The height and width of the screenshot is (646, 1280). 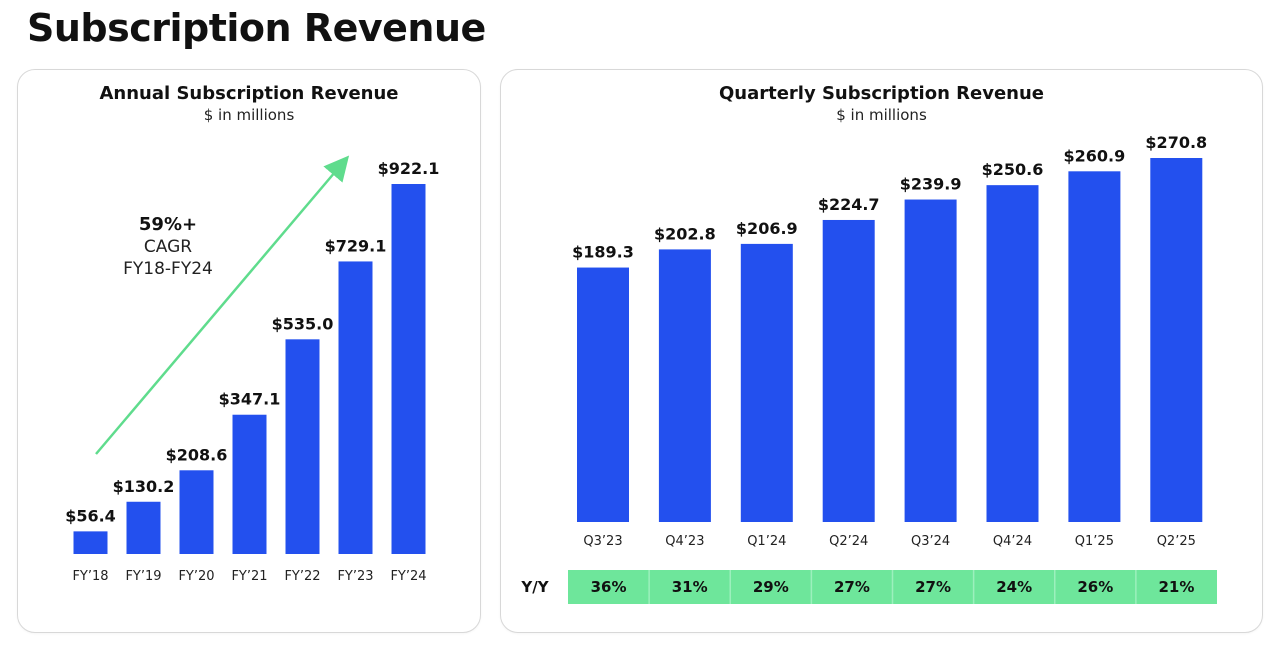 What do you see at coordinates (602, 541) in the screenshot?
I see `quarterly-tick-label: Q3’23` at bounding box center [602, 541].